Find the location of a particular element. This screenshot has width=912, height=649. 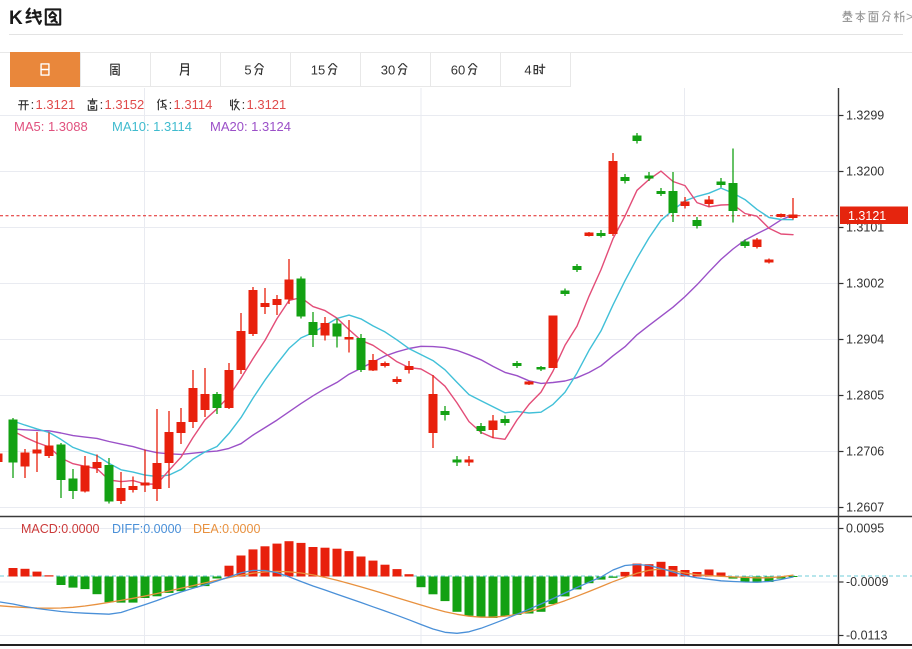

svg-text: 15 is located at coordinates (318, 70).